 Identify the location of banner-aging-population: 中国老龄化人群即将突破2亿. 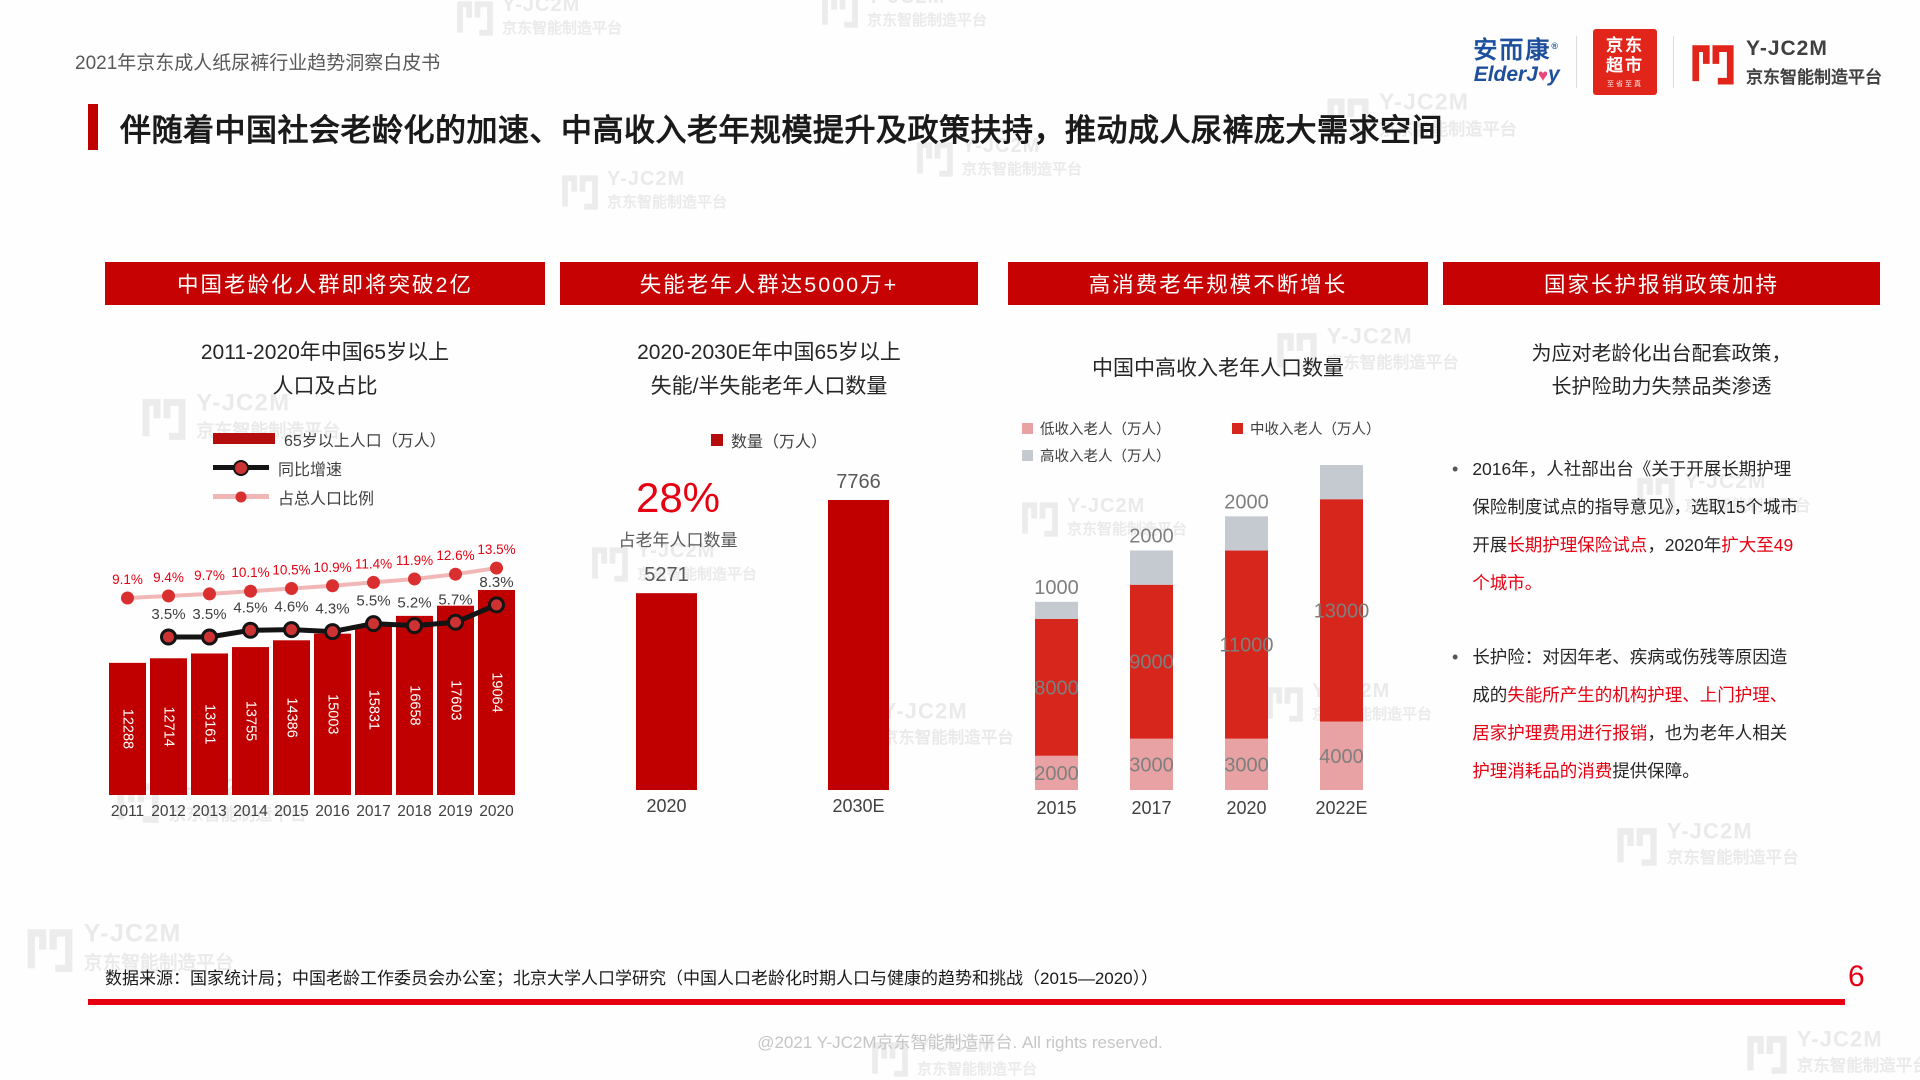
(325, 283).